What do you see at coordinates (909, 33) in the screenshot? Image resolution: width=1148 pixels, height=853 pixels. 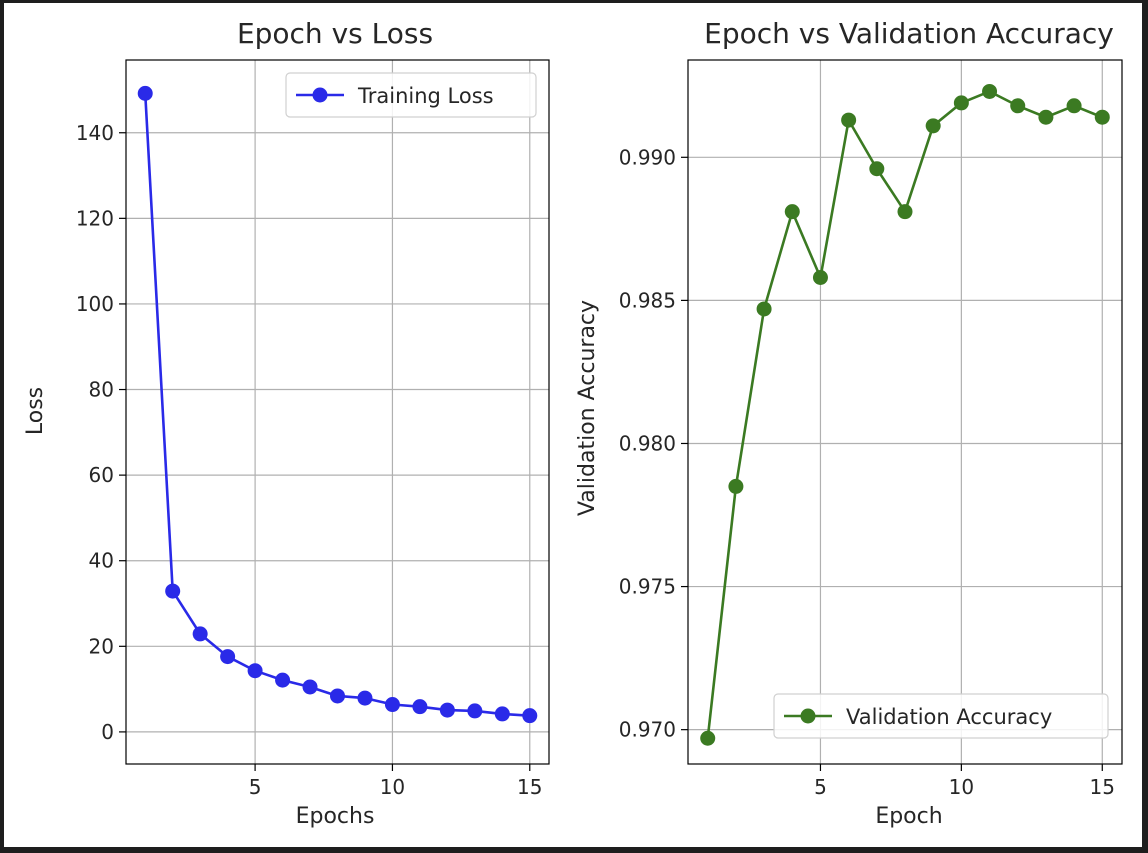 I see `chart-title: Epoch vs Validation Accuracy` at bounding box center [909, 33].